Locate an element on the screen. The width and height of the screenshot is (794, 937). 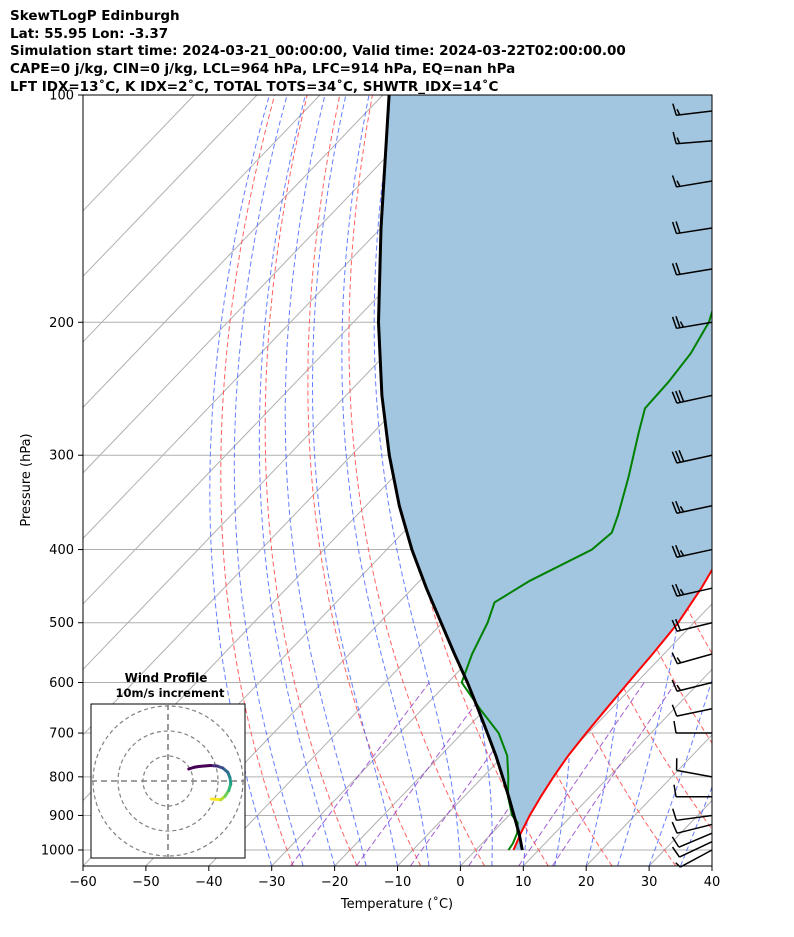
wind-barbs is located at coordinates (692, 485).